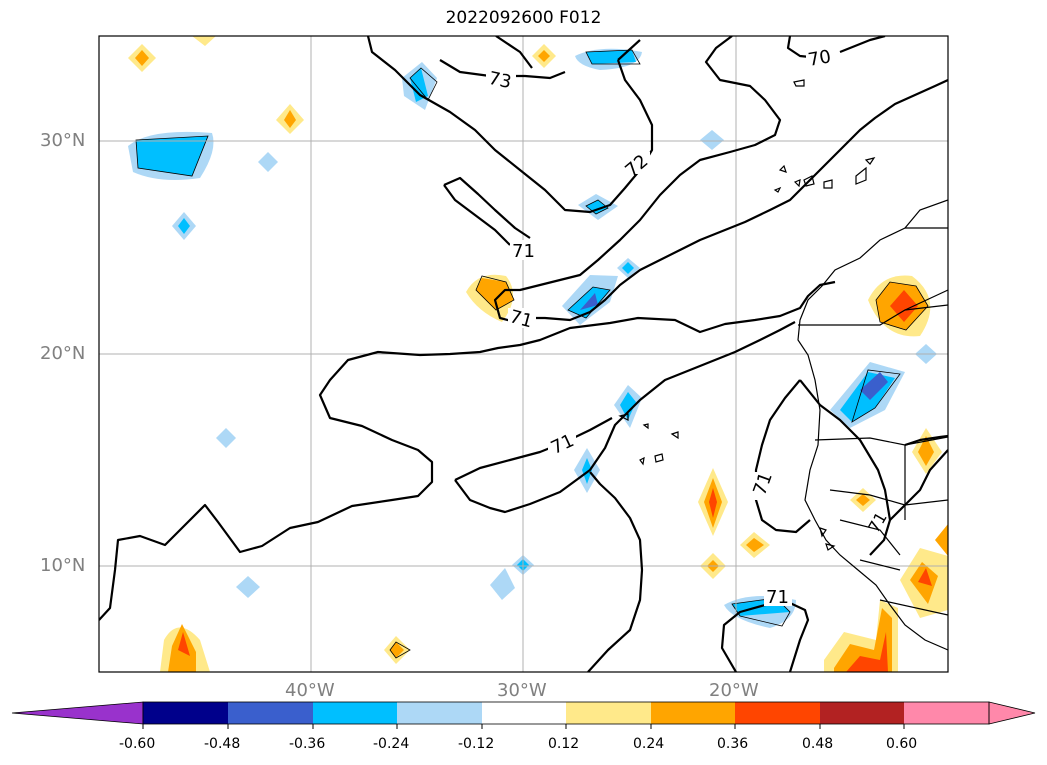 This screenshot has height=765, width=1047. What do you see at coordinates (310, 690) in the screenshot?
I see `lon-label-40w: 40°W` at bounding box center [310, 690].